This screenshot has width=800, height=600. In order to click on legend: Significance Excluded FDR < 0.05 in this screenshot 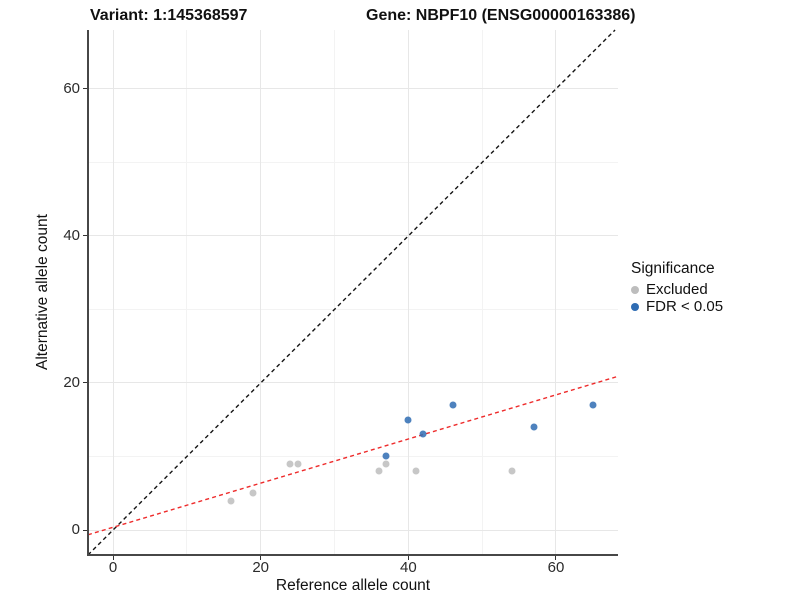, I will do `click(677, 287)`.